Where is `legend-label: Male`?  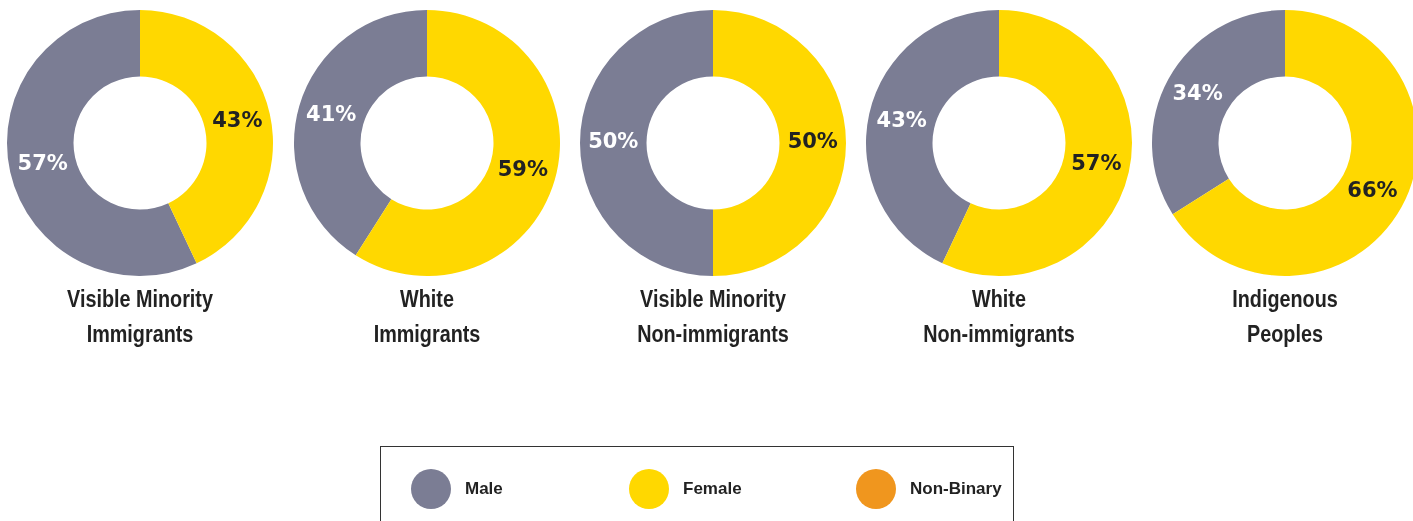 legend-label: Male is located at coordinates (484, 489).